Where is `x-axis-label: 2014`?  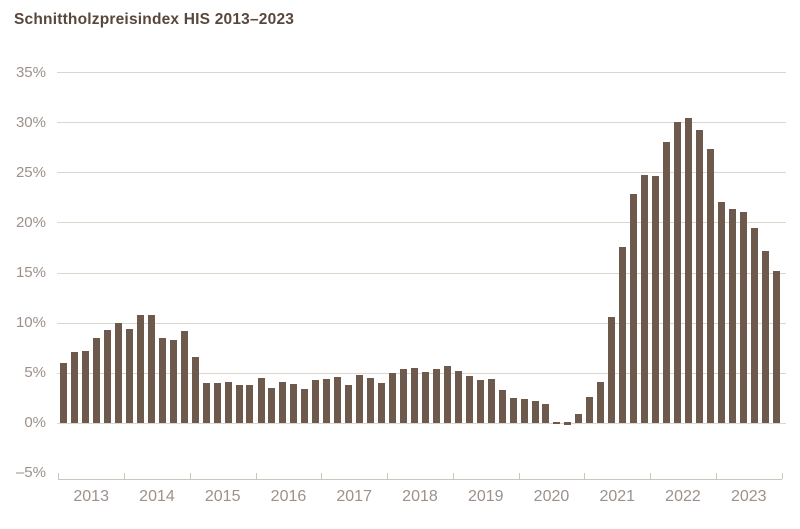 x-axis-label: 2014 is located at coordinates (157, 496).